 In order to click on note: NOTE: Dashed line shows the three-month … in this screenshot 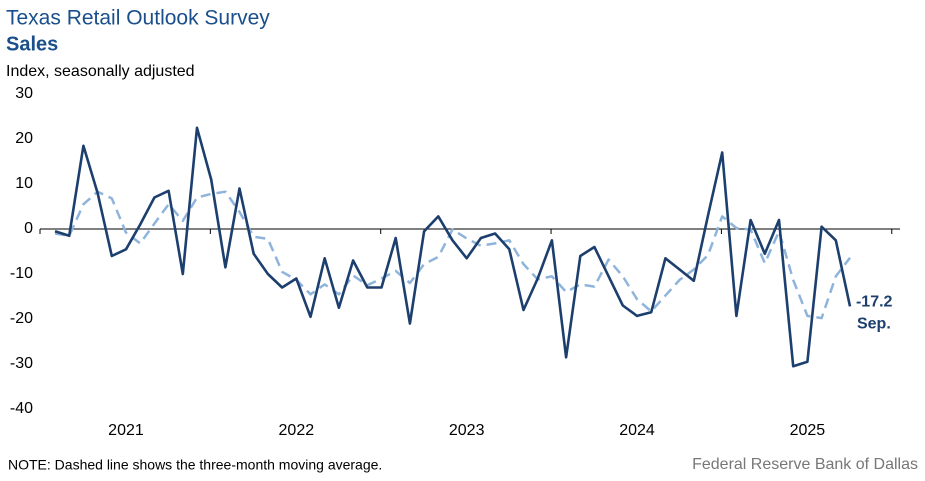, I will do `click(195, 465)`.